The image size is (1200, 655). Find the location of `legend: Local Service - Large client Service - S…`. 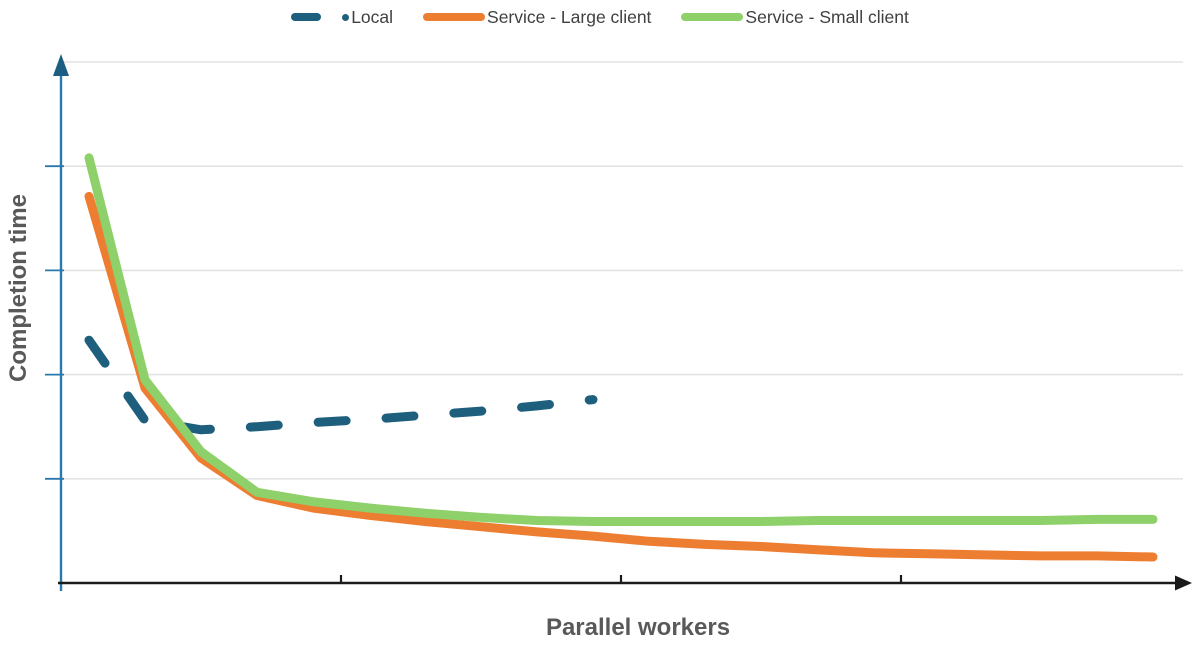

legend: Local Service - Large client Service - S… is located at coordinates (600, 17).